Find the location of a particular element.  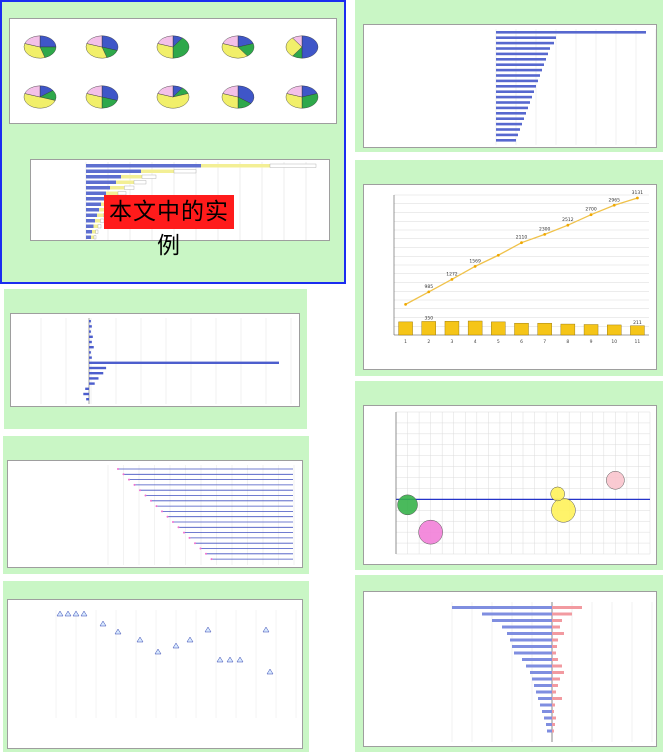

butterfly-bar-chart is located at coordinates (510, 669).